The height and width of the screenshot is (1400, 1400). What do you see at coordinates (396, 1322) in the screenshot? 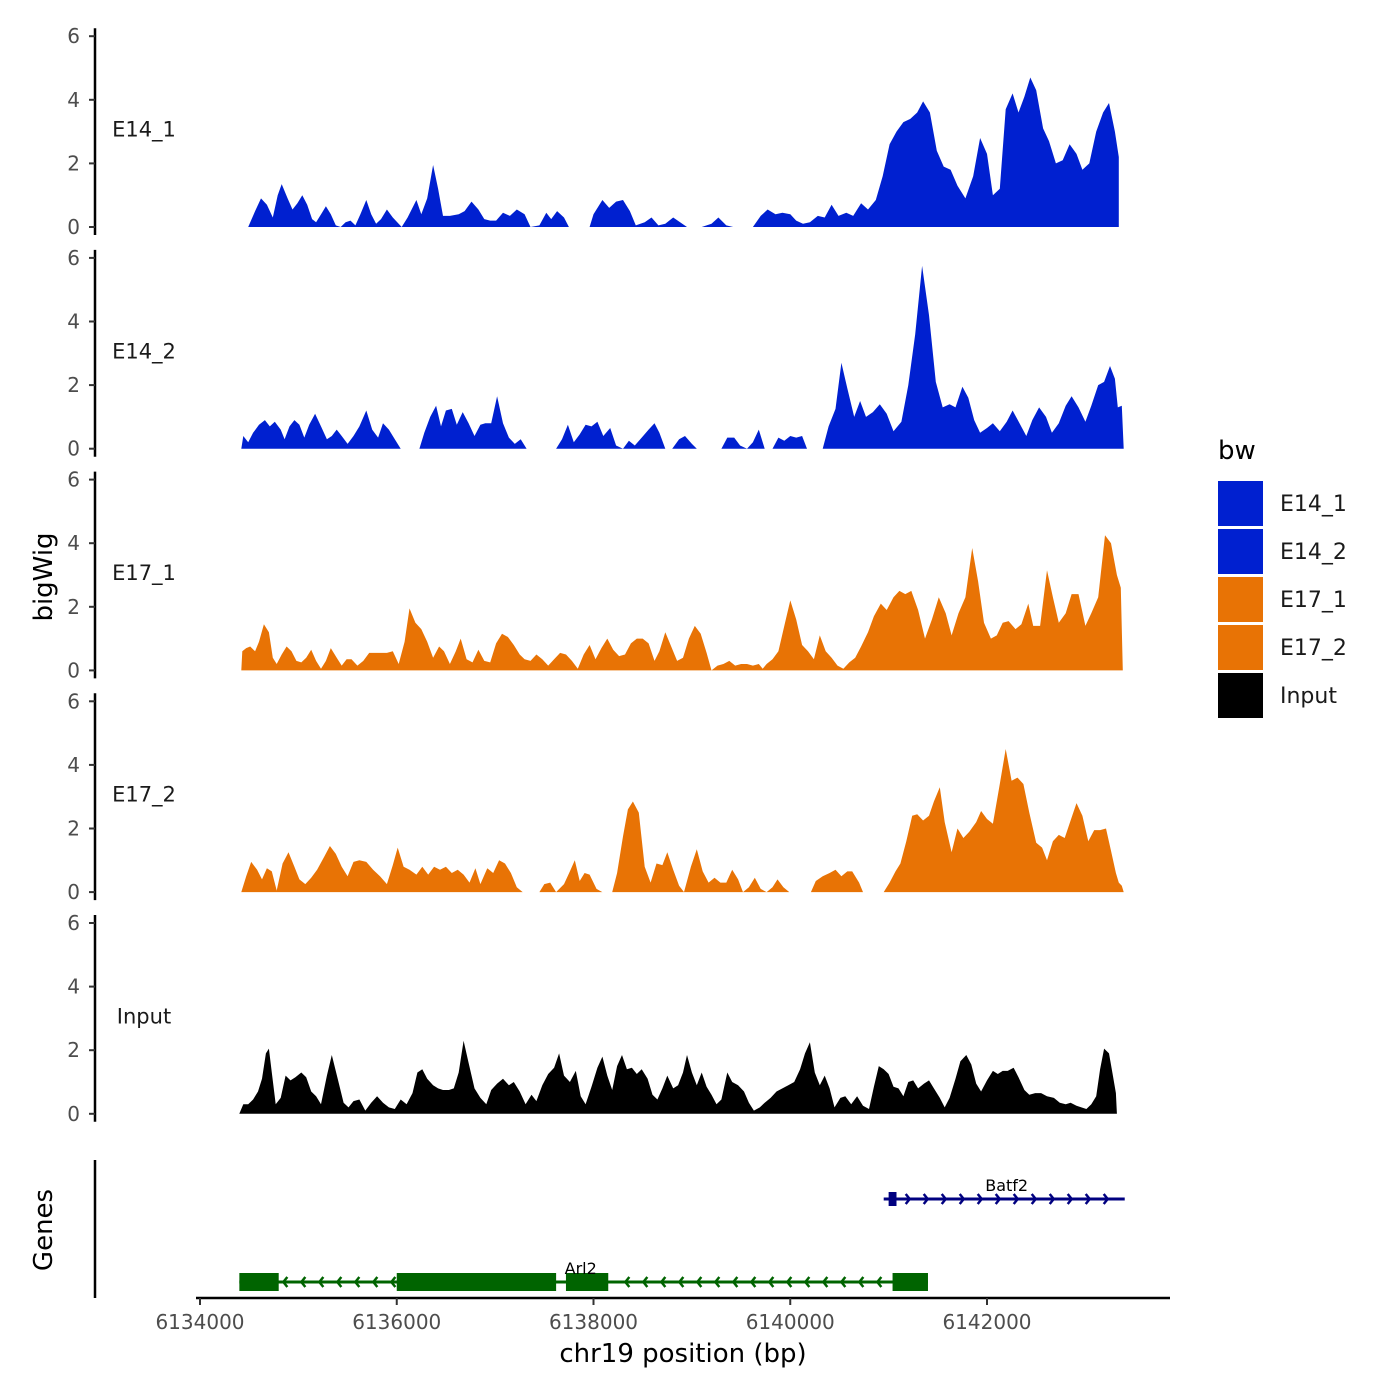
I see `x-tick-label: 6136000` at bounding box center [396, 1322].